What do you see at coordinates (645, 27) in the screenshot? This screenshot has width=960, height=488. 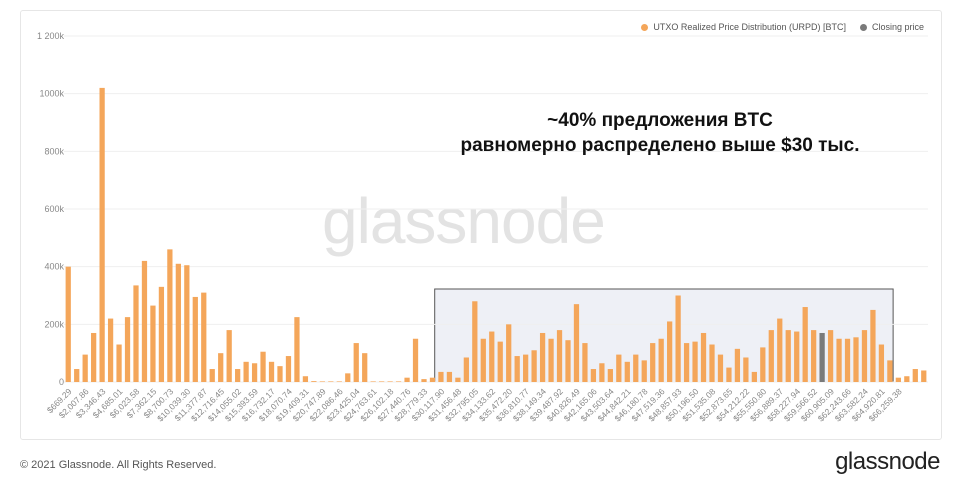 I see `urpd-dot-icon` at bounding box center [645, 27].